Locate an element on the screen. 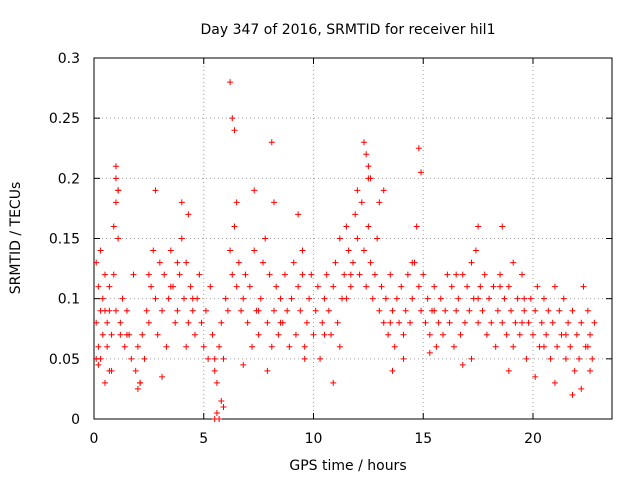  y-tick-label: 0 is located at coordinates (75, 420).